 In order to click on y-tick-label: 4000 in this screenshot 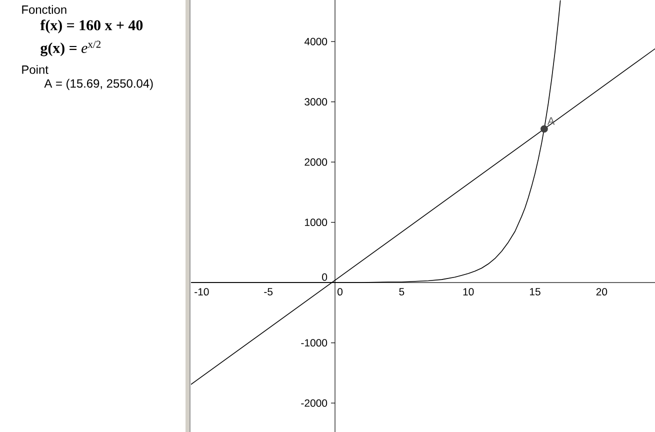, I will do `click(316, 42)`.